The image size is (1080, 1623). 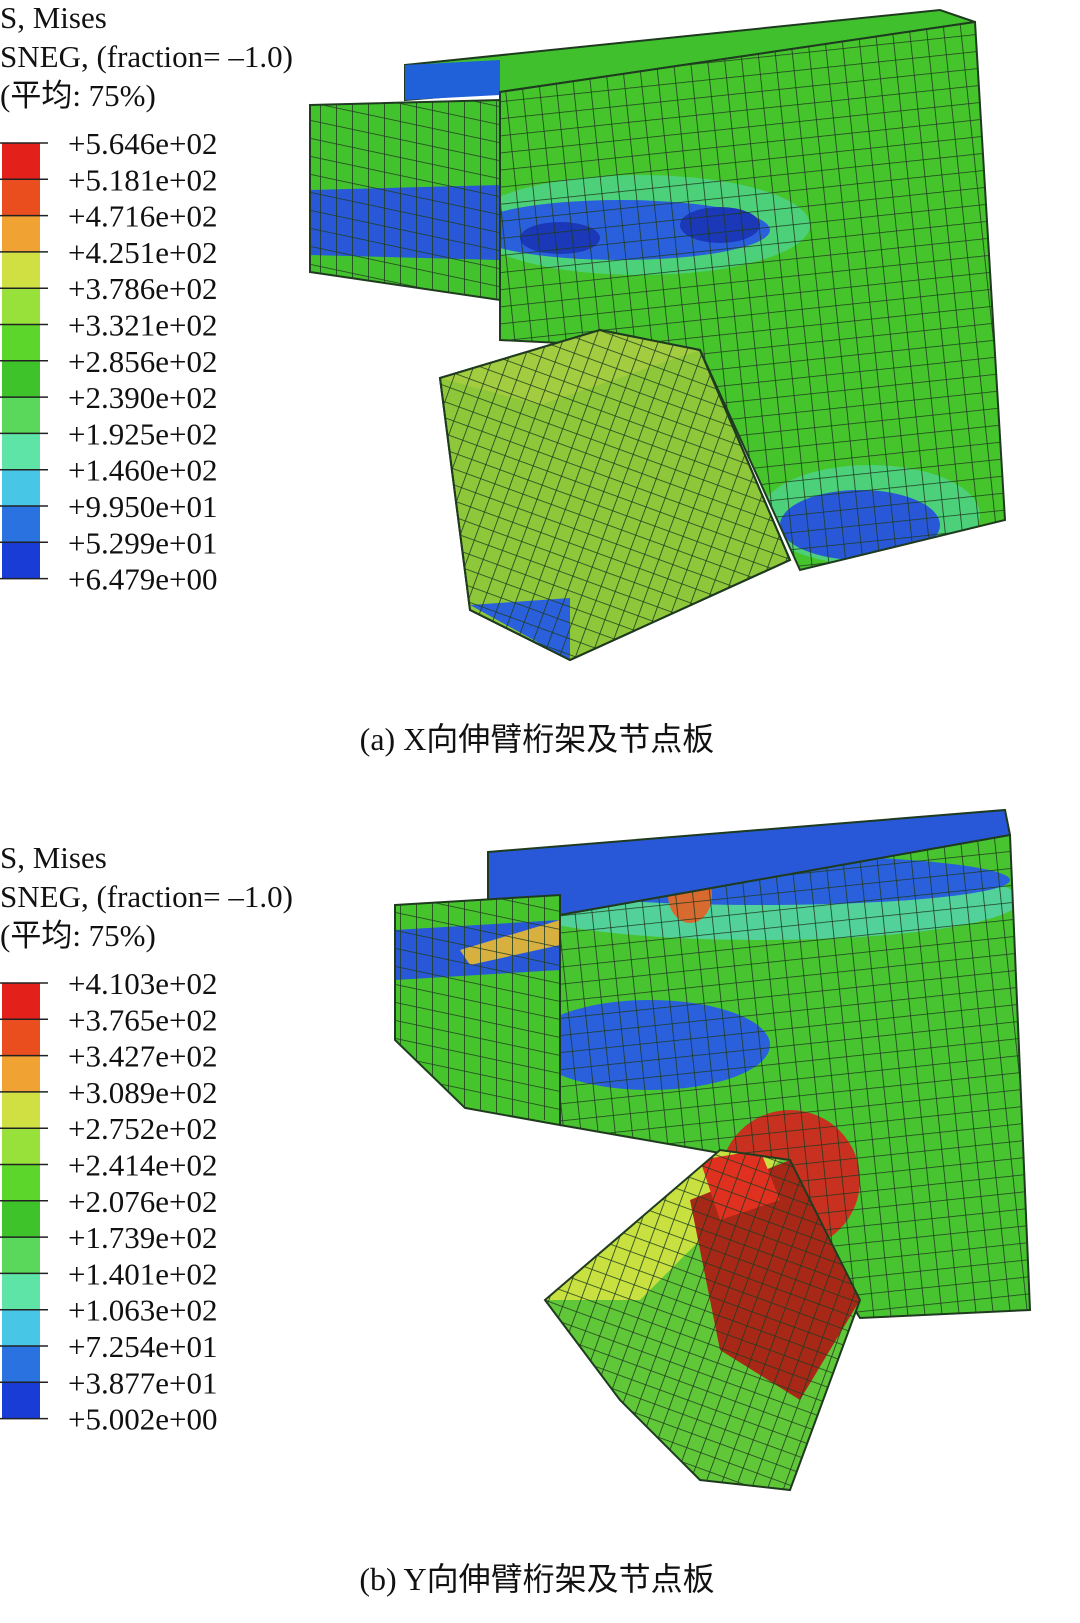 What do you see at coordinates (142, 1056) in the screenshot?
I see `legend-label: +3.427e+02` at bounding box center [142, 1056].